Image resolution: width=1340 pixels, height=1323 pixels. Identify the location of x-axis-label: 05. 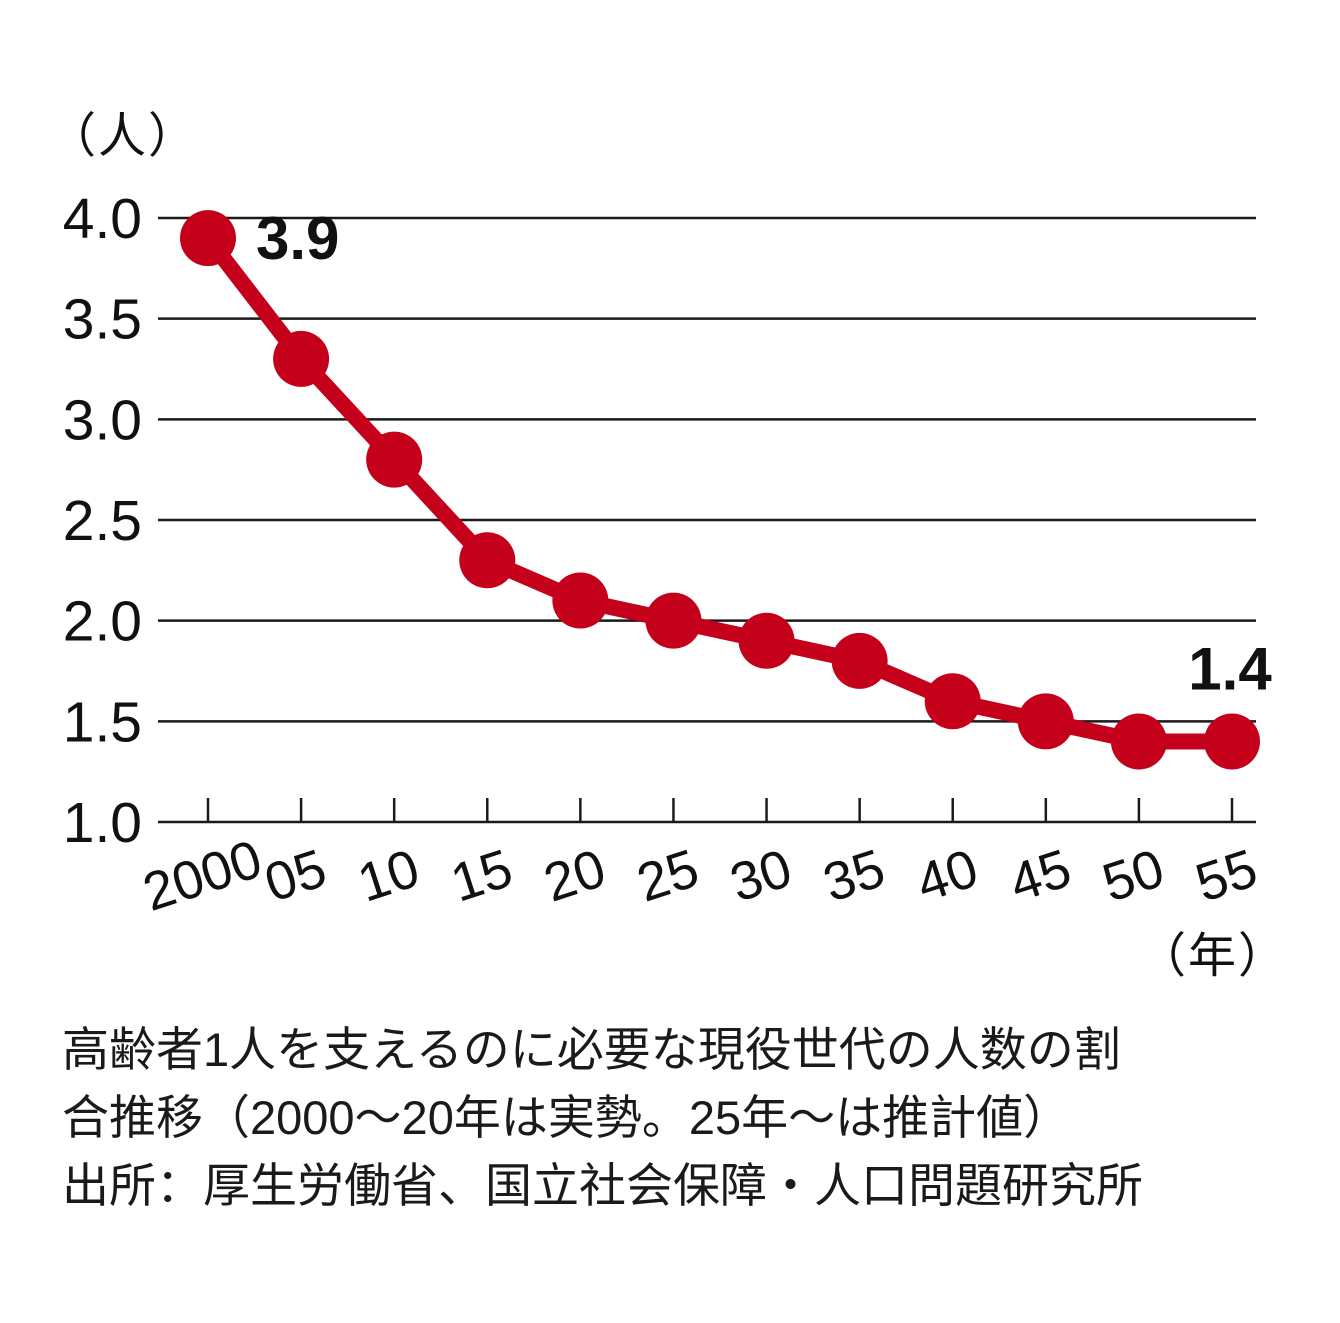
(296, 876).